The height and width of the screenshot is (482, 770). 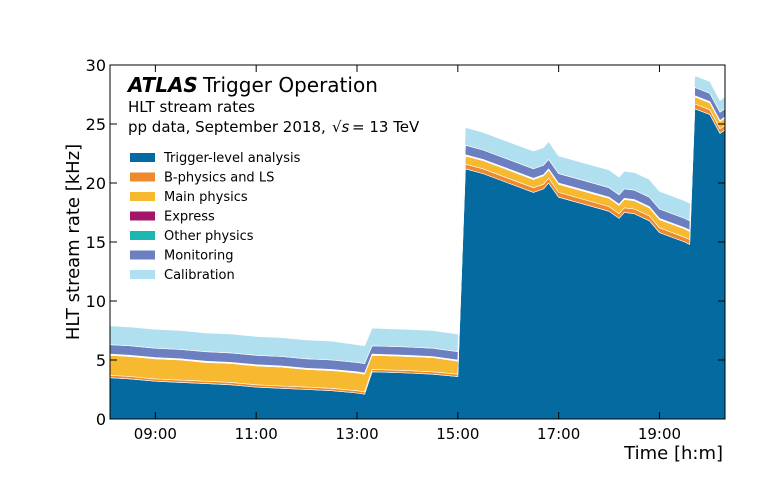 I want to click on y-axis-label: HLT stream rate [kHz], so click(x=73, y=242).